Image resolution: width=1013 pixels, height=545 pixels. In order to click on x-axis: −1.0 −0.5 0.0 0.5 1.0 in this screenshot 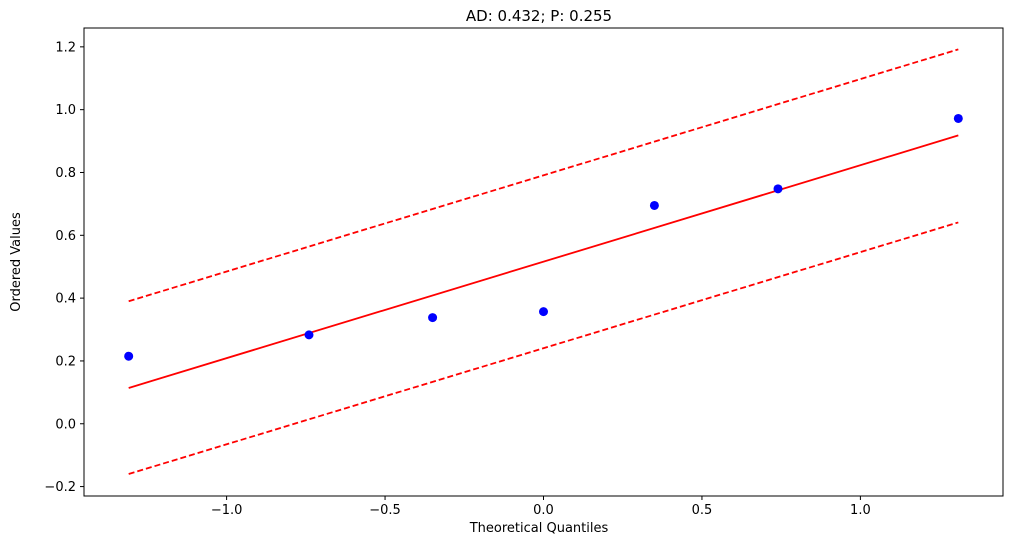, I will do `click(541, 507)`.